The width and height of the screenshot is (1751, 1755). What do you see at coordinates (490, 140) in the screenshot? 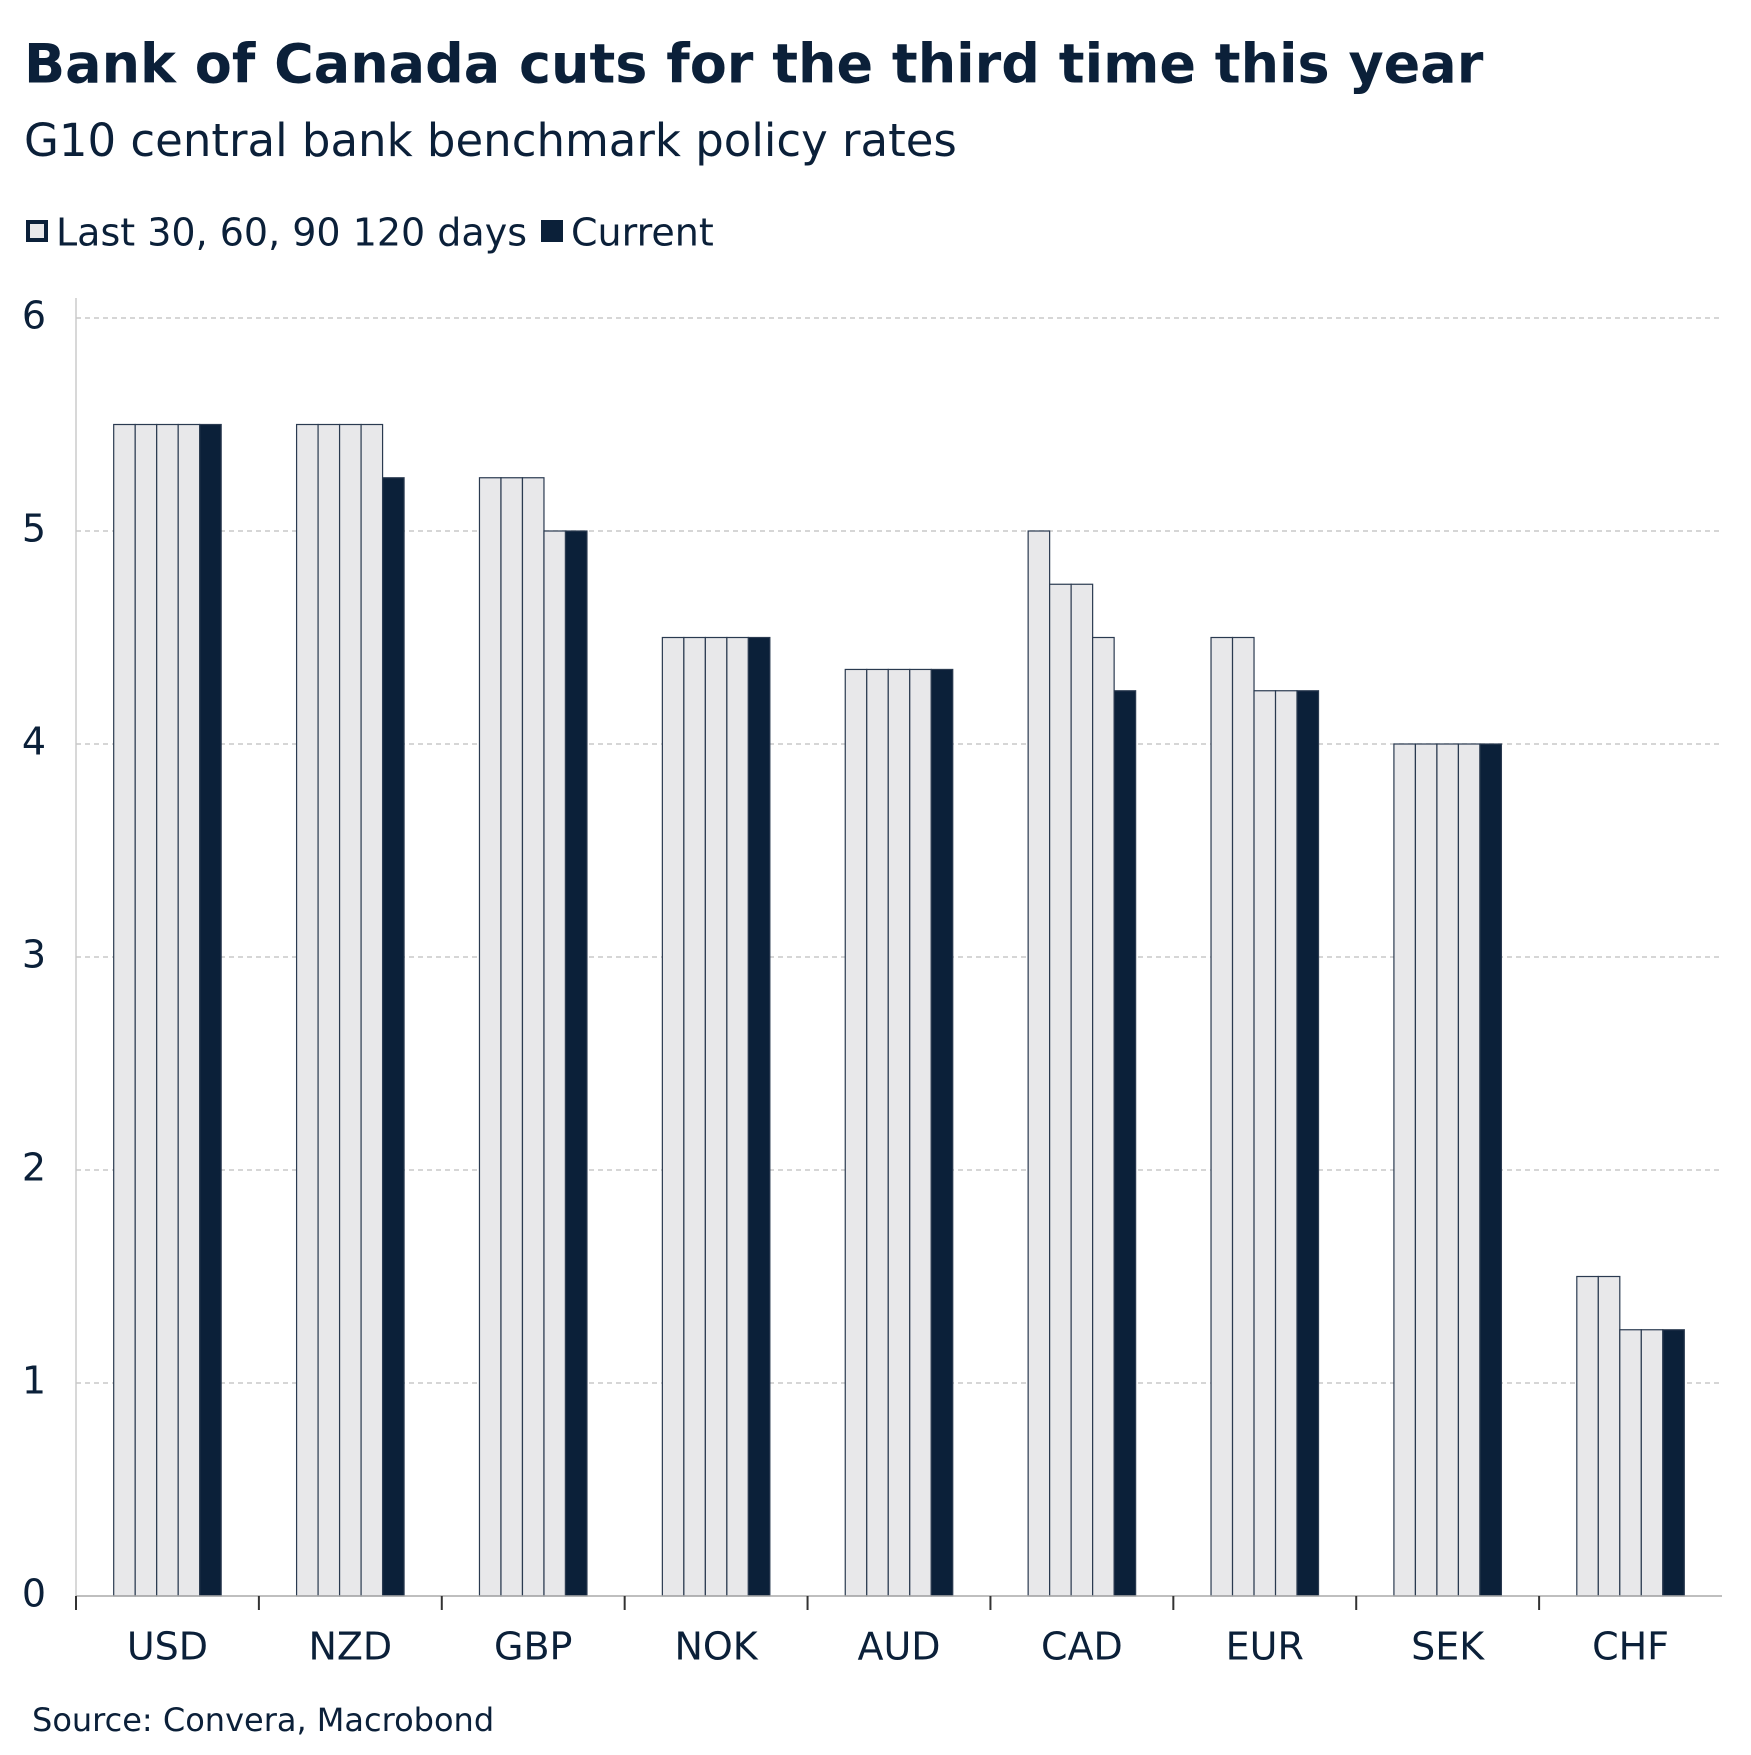
I see `chart-subtitle: G10 central bank benchmark policy rates` at bounding box center [490, 140].